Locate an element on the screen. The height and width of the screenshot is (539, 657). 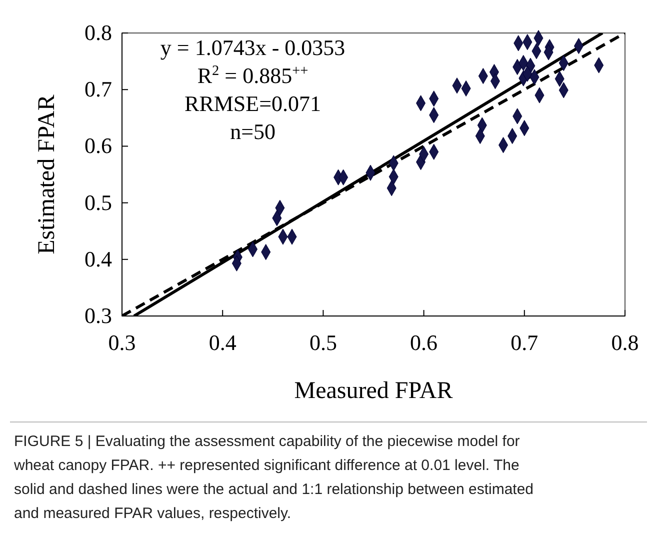
x-tick-label: 0.7 is located at coordinates (524, 342).